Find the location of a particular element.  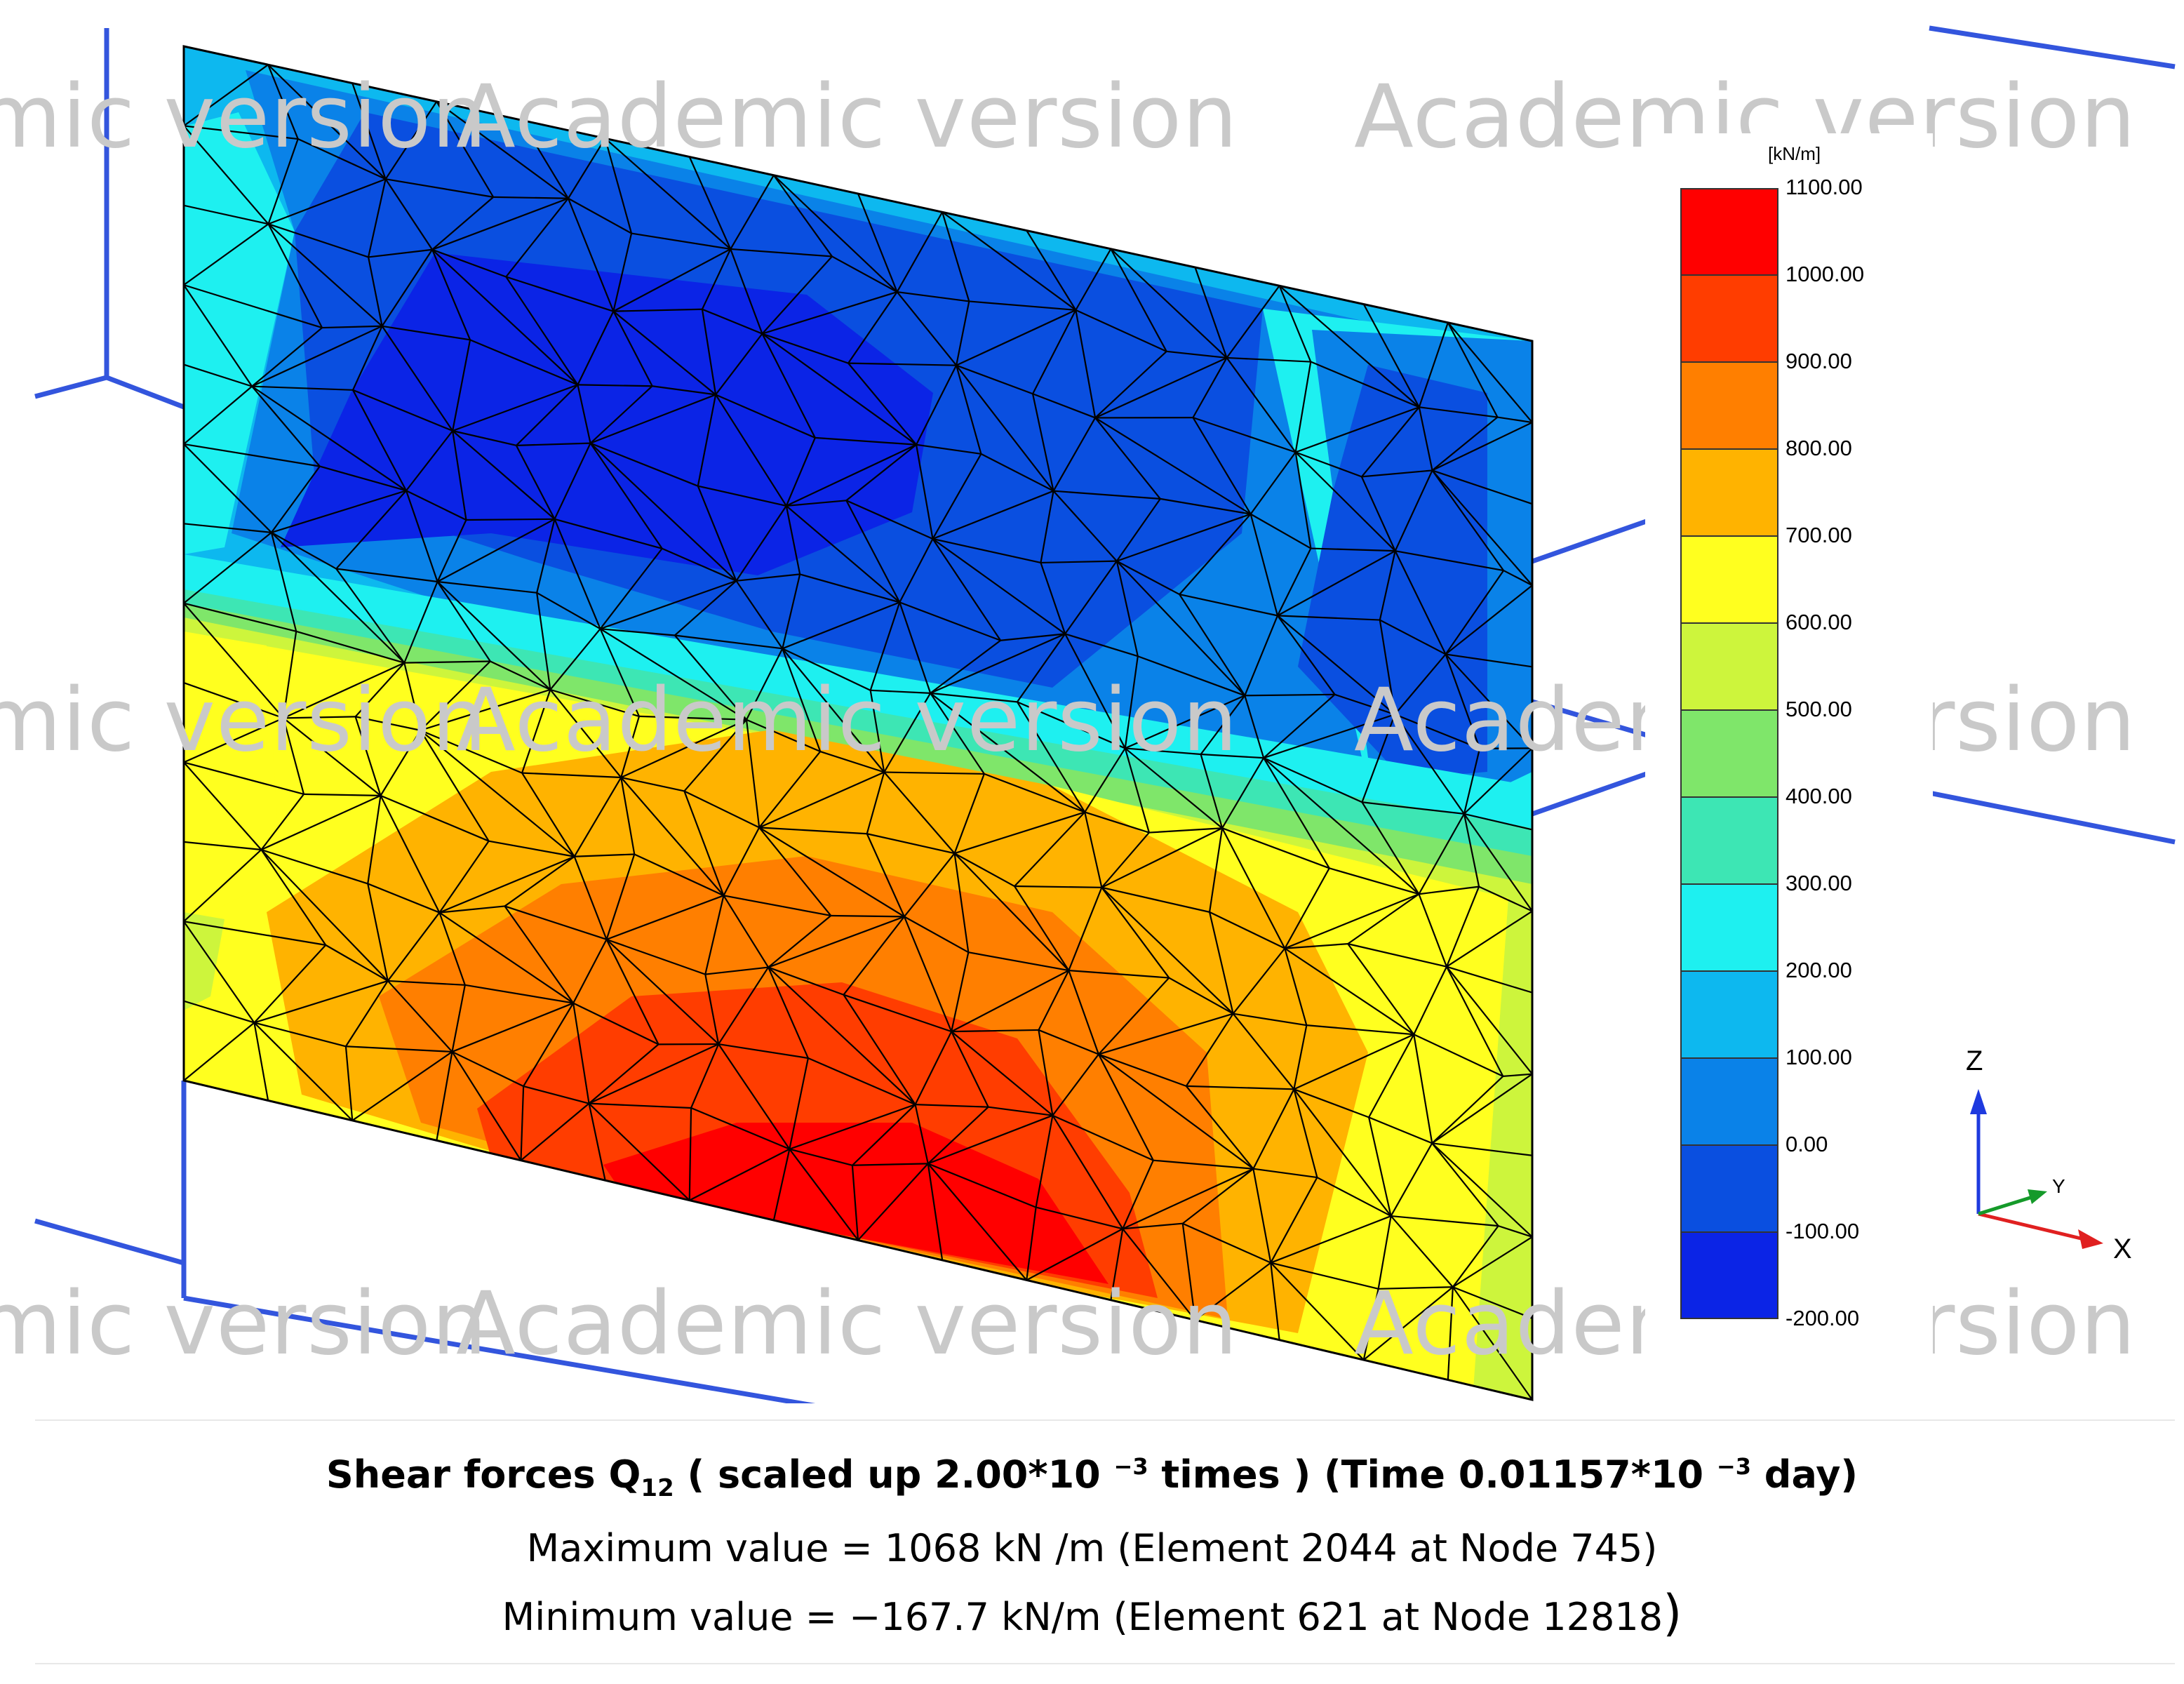

color-scale-bar is located at coordinates (1729, 754).